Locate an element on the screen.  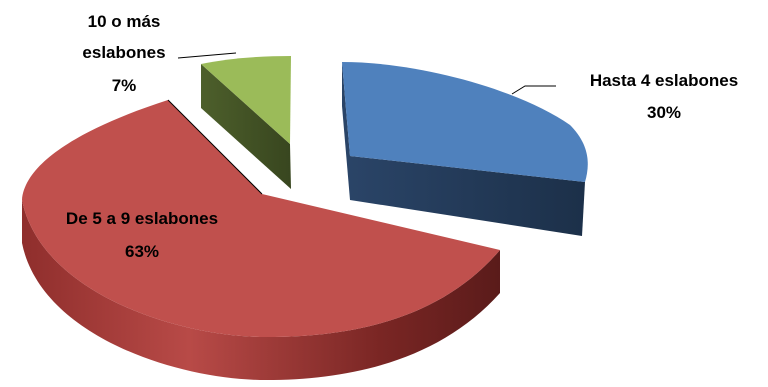
slice-side-hasta-4-cut is located at coordinates (346, 131).